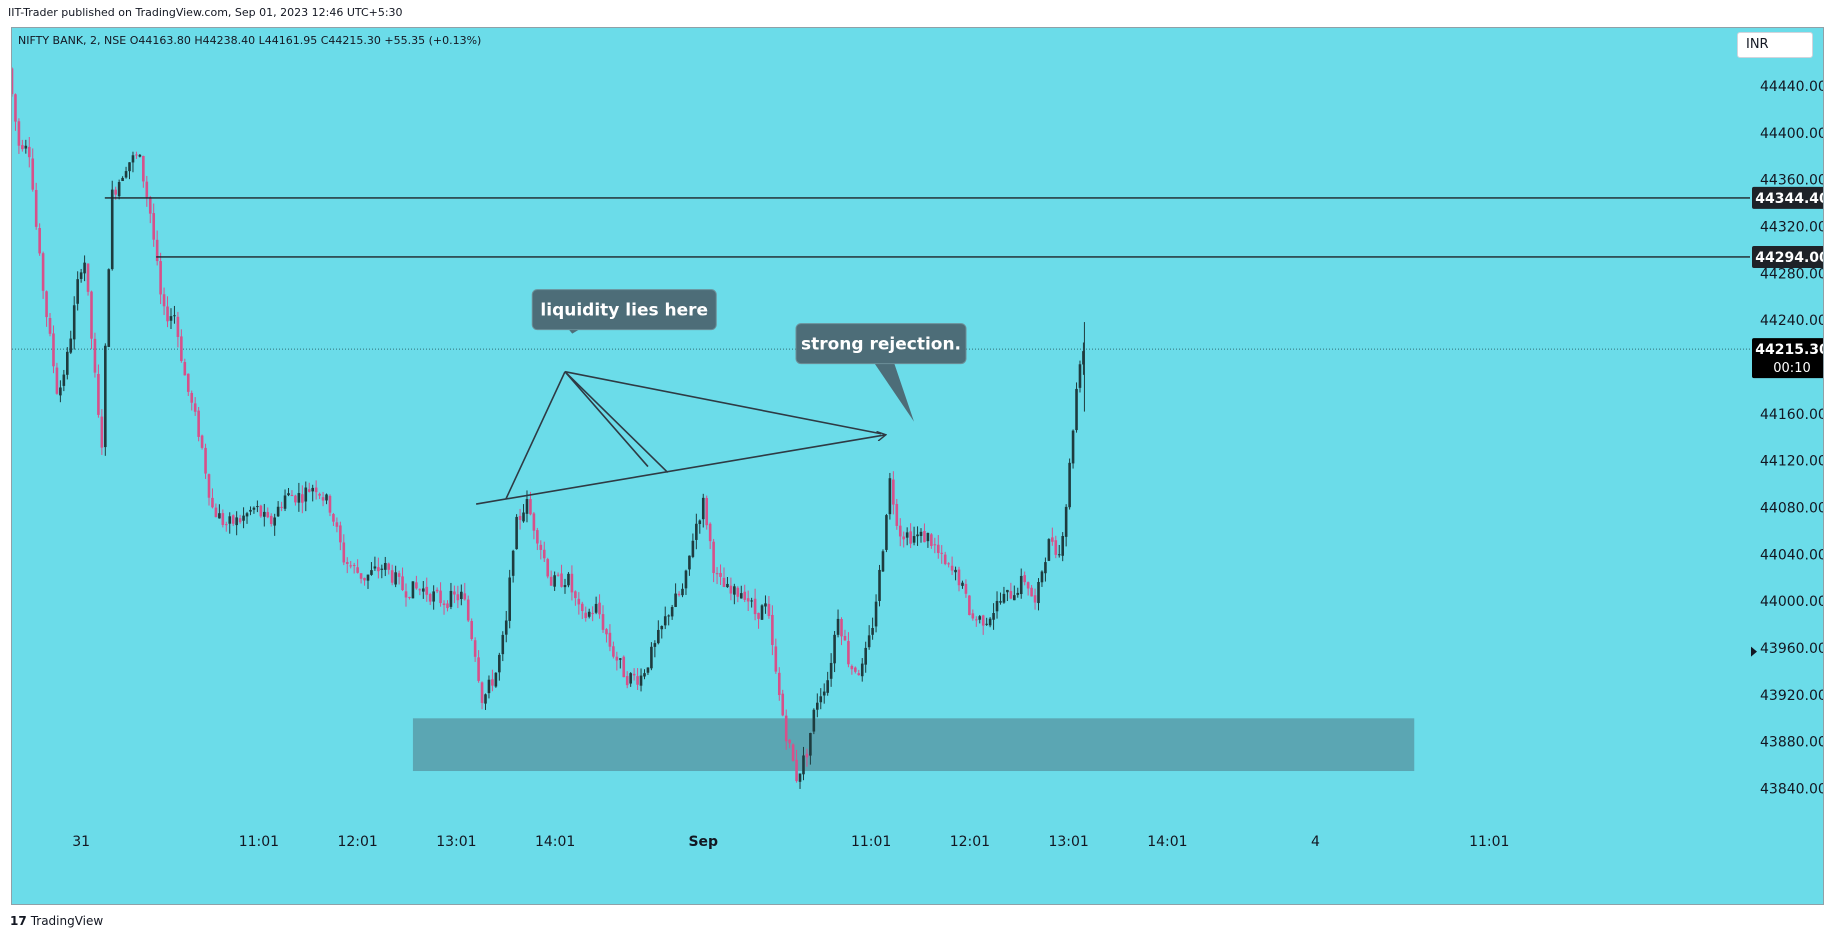 Image resolution: width=1835 pixels, height=939 pixels. Describe the element at coordinates (881, 372) in the screenshot. I see `callout-rejection: strong rejection.` at that location.